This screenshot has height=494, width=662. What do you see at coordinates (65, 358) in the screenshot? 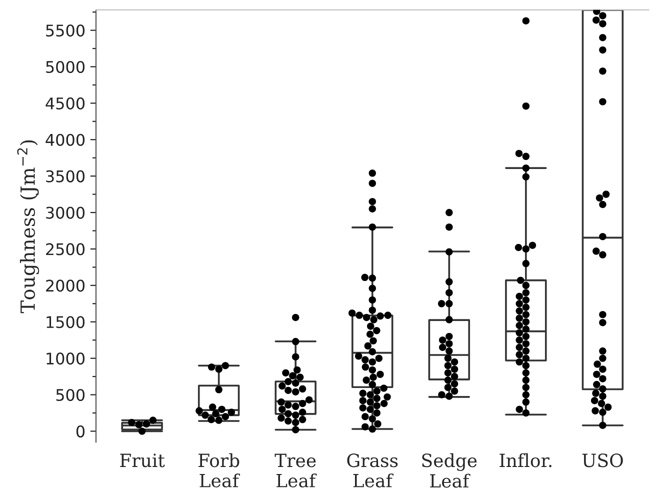
I see `y-tick-label: 1000` at bounding box center [65, 358].